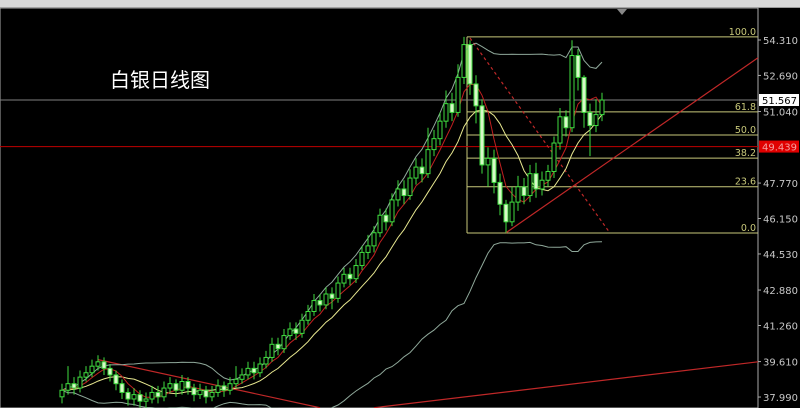 The width and height of the screenshot is (800, 408). I want to click on axis-tick-label: 52.690, so click(780, 76).